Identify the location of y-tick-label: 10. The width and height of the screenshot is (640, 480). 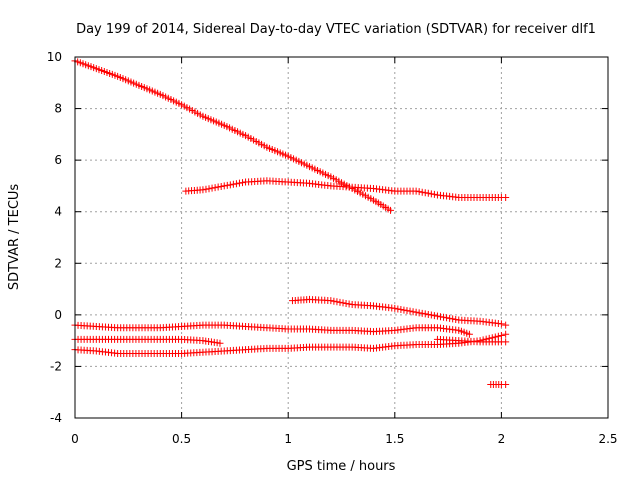
(54, 57).